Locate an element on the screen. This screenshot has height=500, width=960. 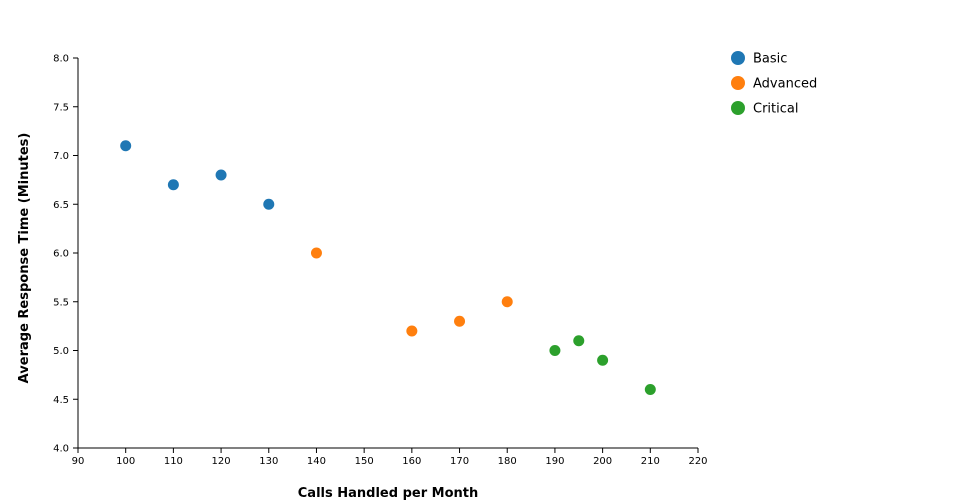
y-tick-label: 4.5 is located at coordinates (61, 400).